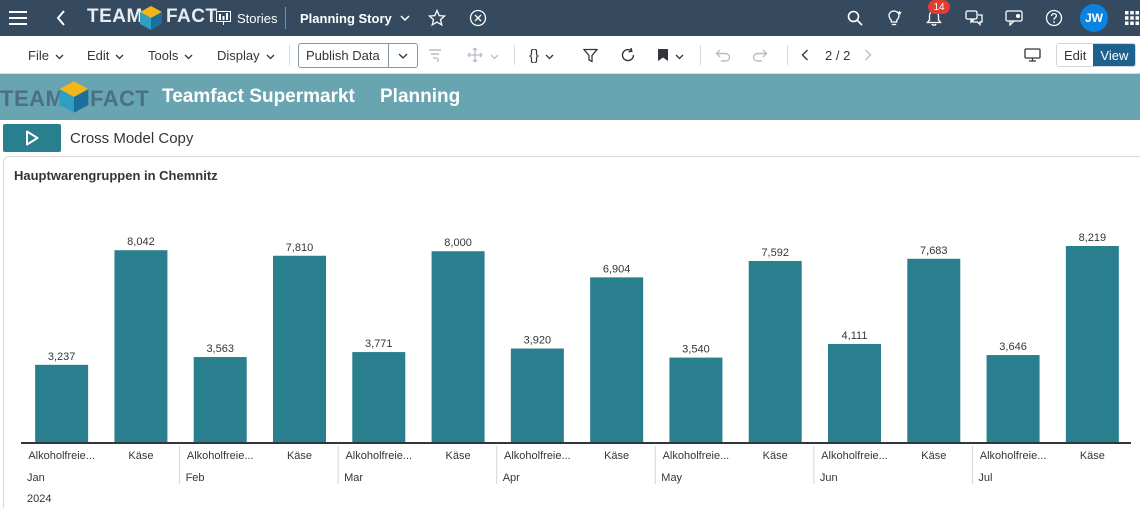 Image resolution: width=1140 pixels, height=508 pixels. What do you see at coordinates (570, 18) in the screenshot?
I see `shell-bar: TEAM FACT Stories Planning Story 14` at bounding box center [570, 18].